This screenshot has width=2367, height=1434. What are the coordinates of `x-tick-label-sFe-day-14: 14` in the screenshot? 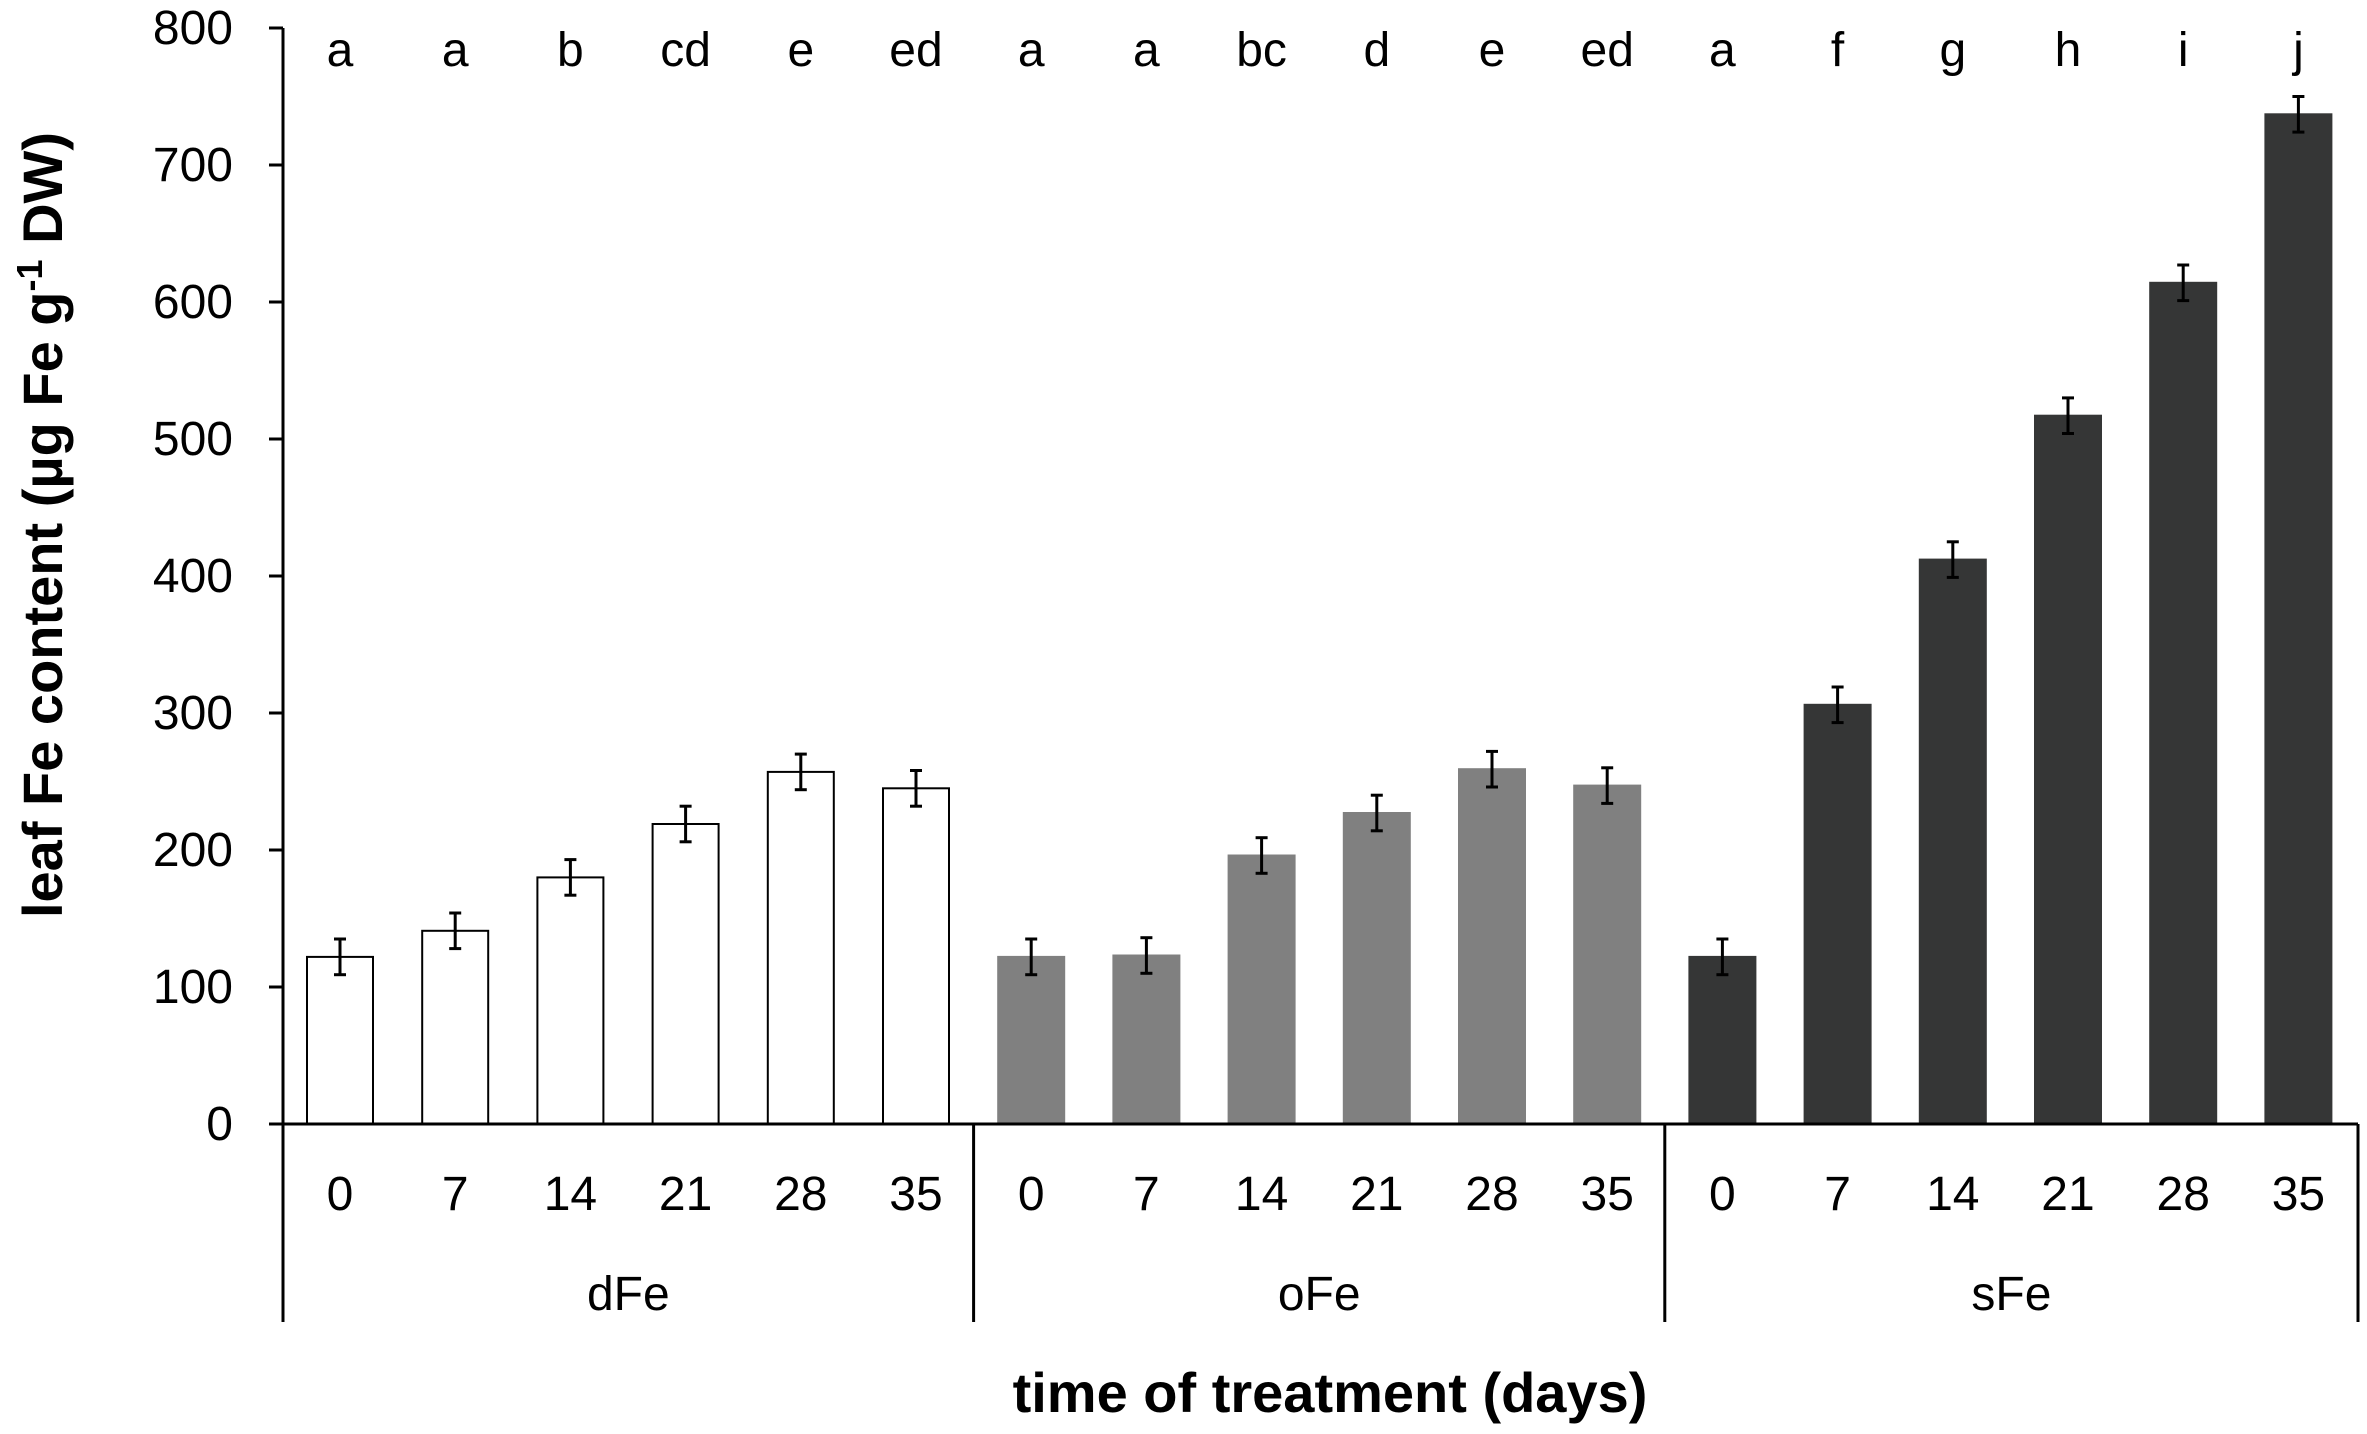 It's located at (1952, 1194).